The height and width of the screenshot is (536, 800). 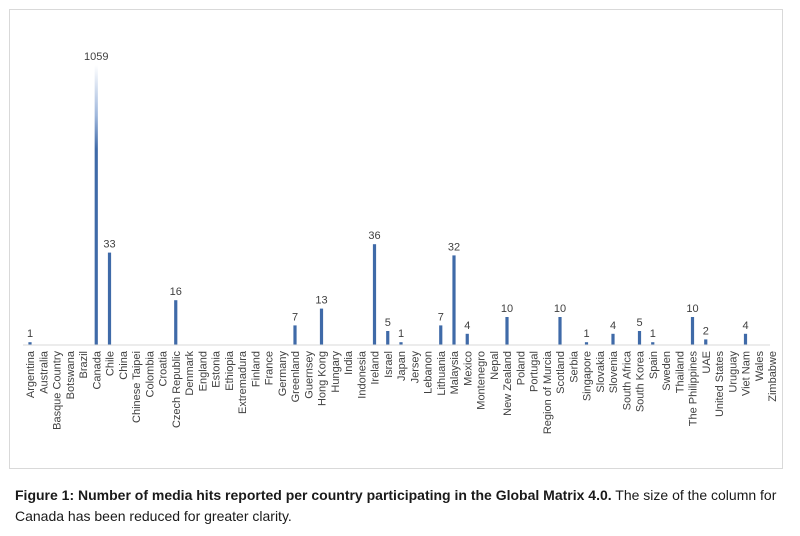 What do you see at coordinates (747, 373) in the screenshot?
I see `tick-label-viet-nam: Viet Nam` at bounding box center [747, 373].